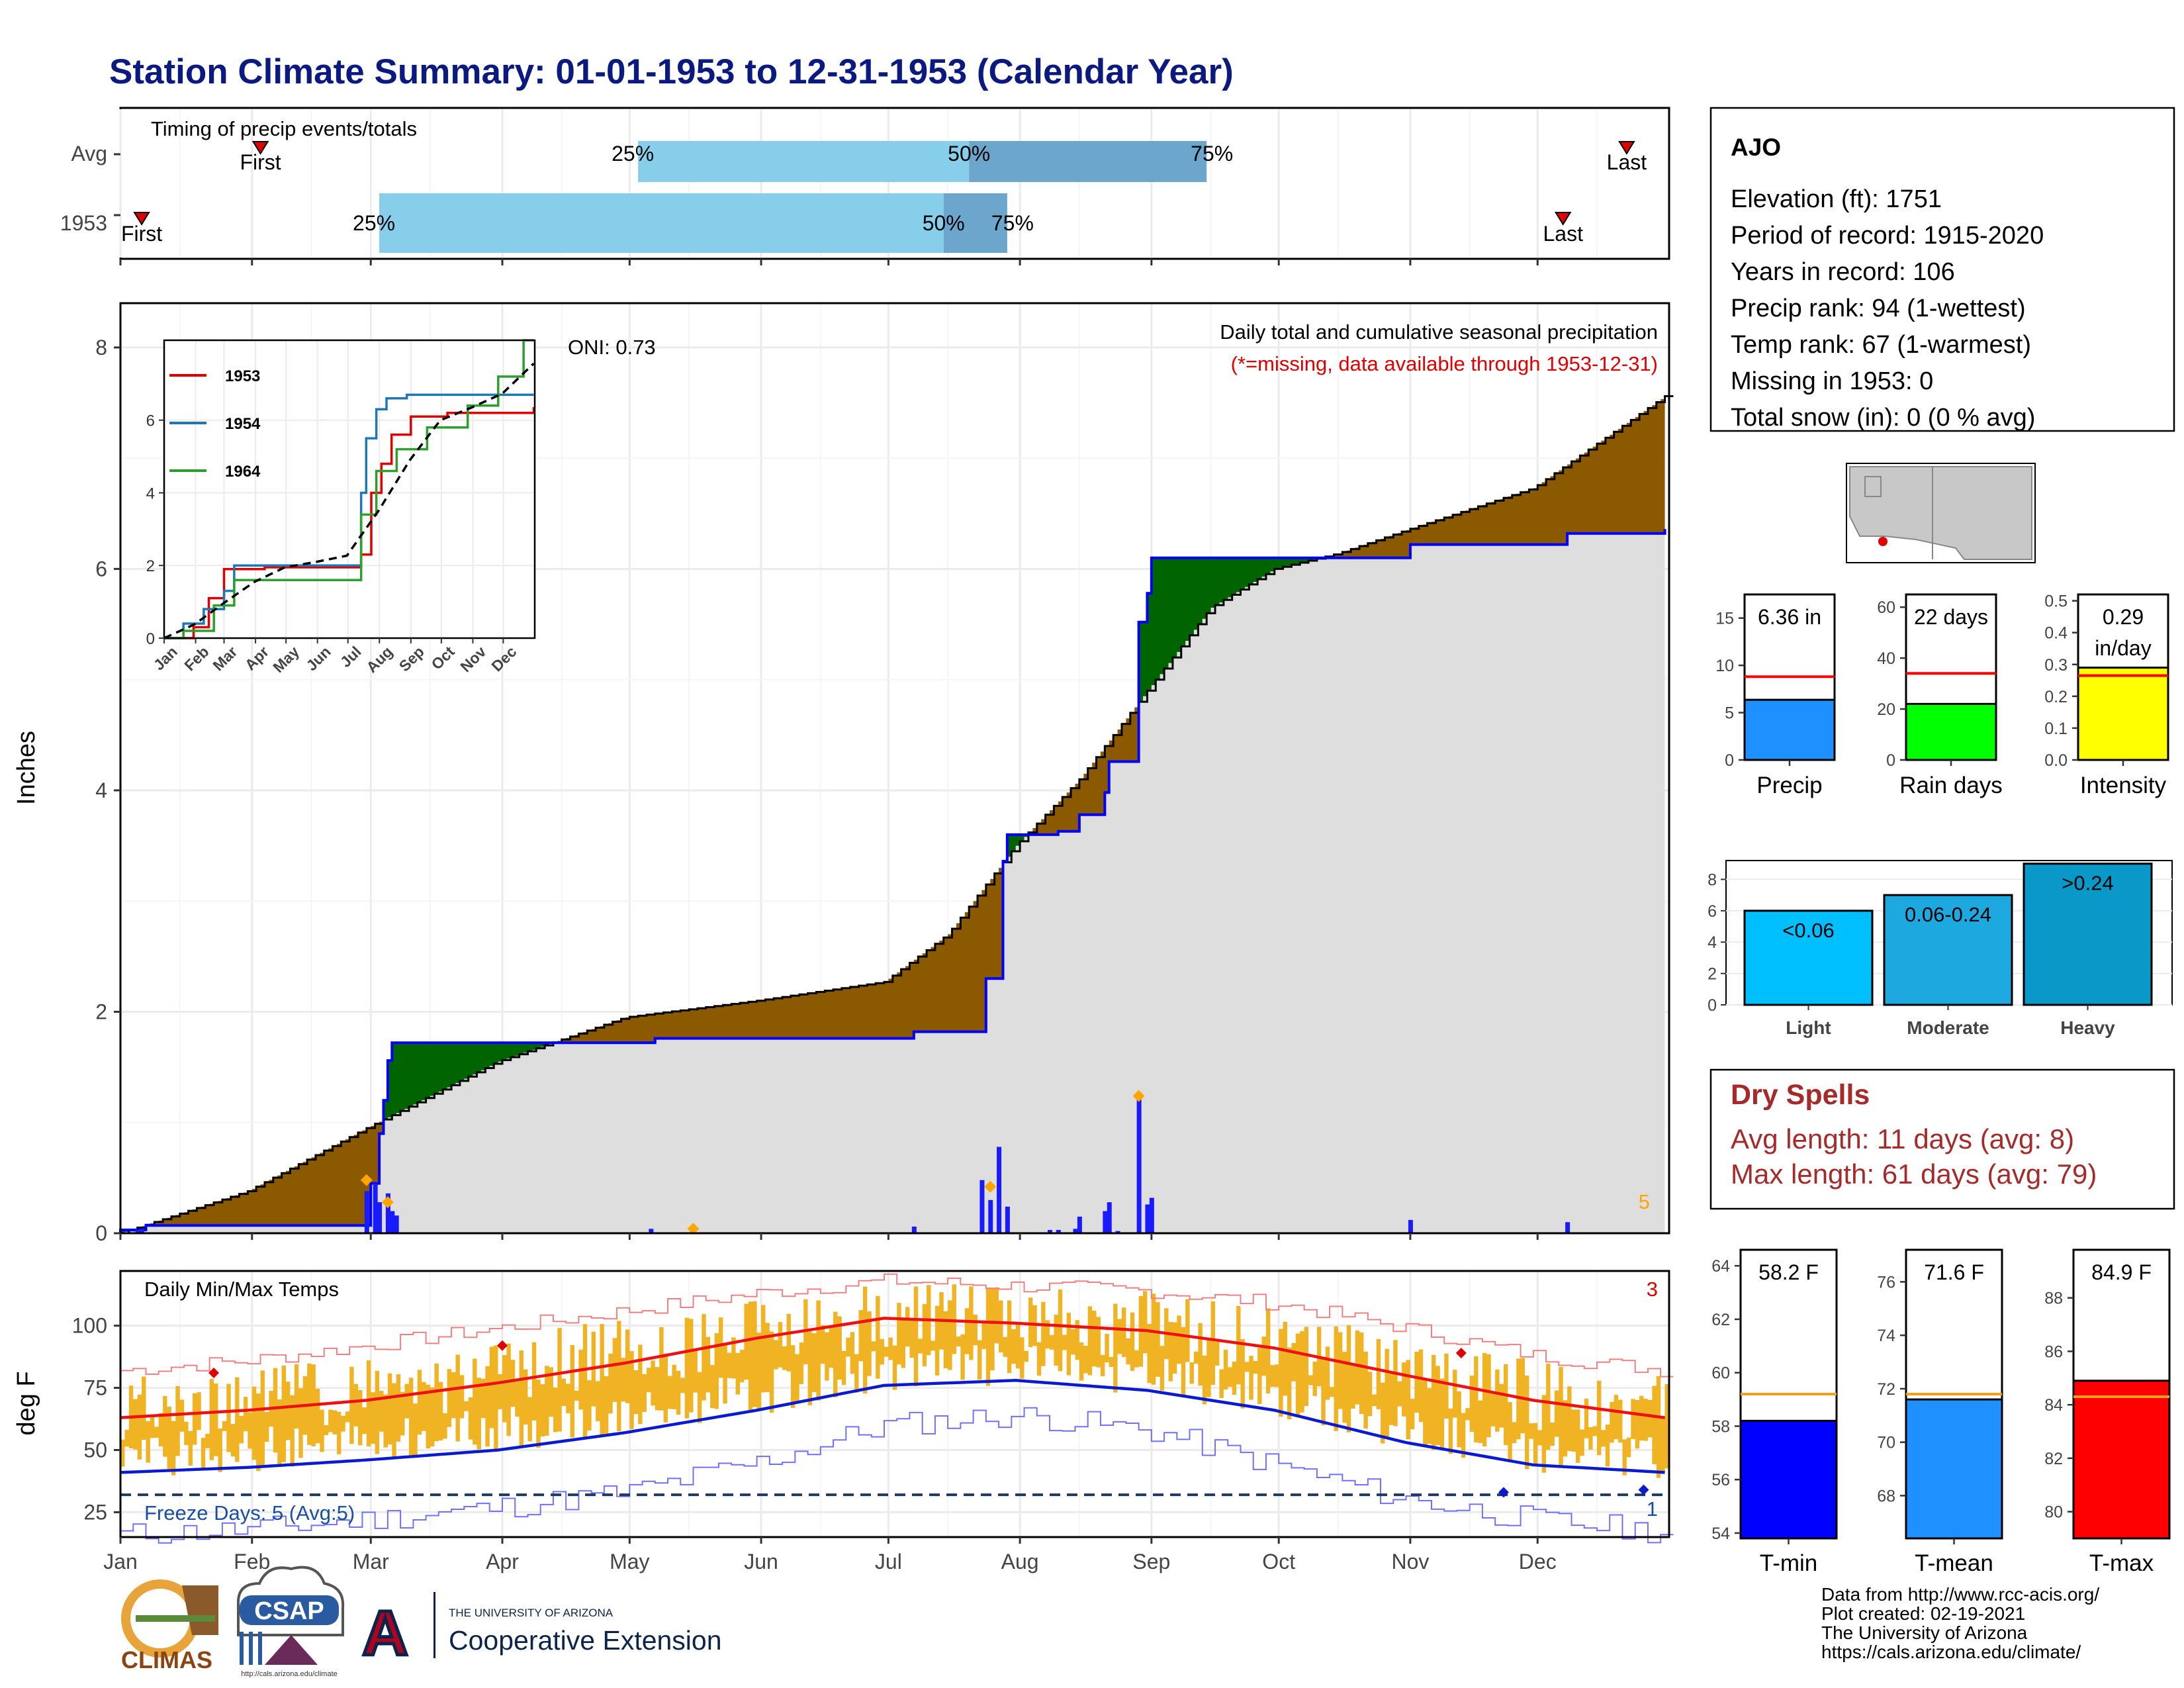 The image size is (2184, 1688). What do you see at coordinates (531, 1613) in the screenshot?
I see `ua-small-text: THE UNIVERSITY OF ARIZONA` at bounding box center [531, 1613].